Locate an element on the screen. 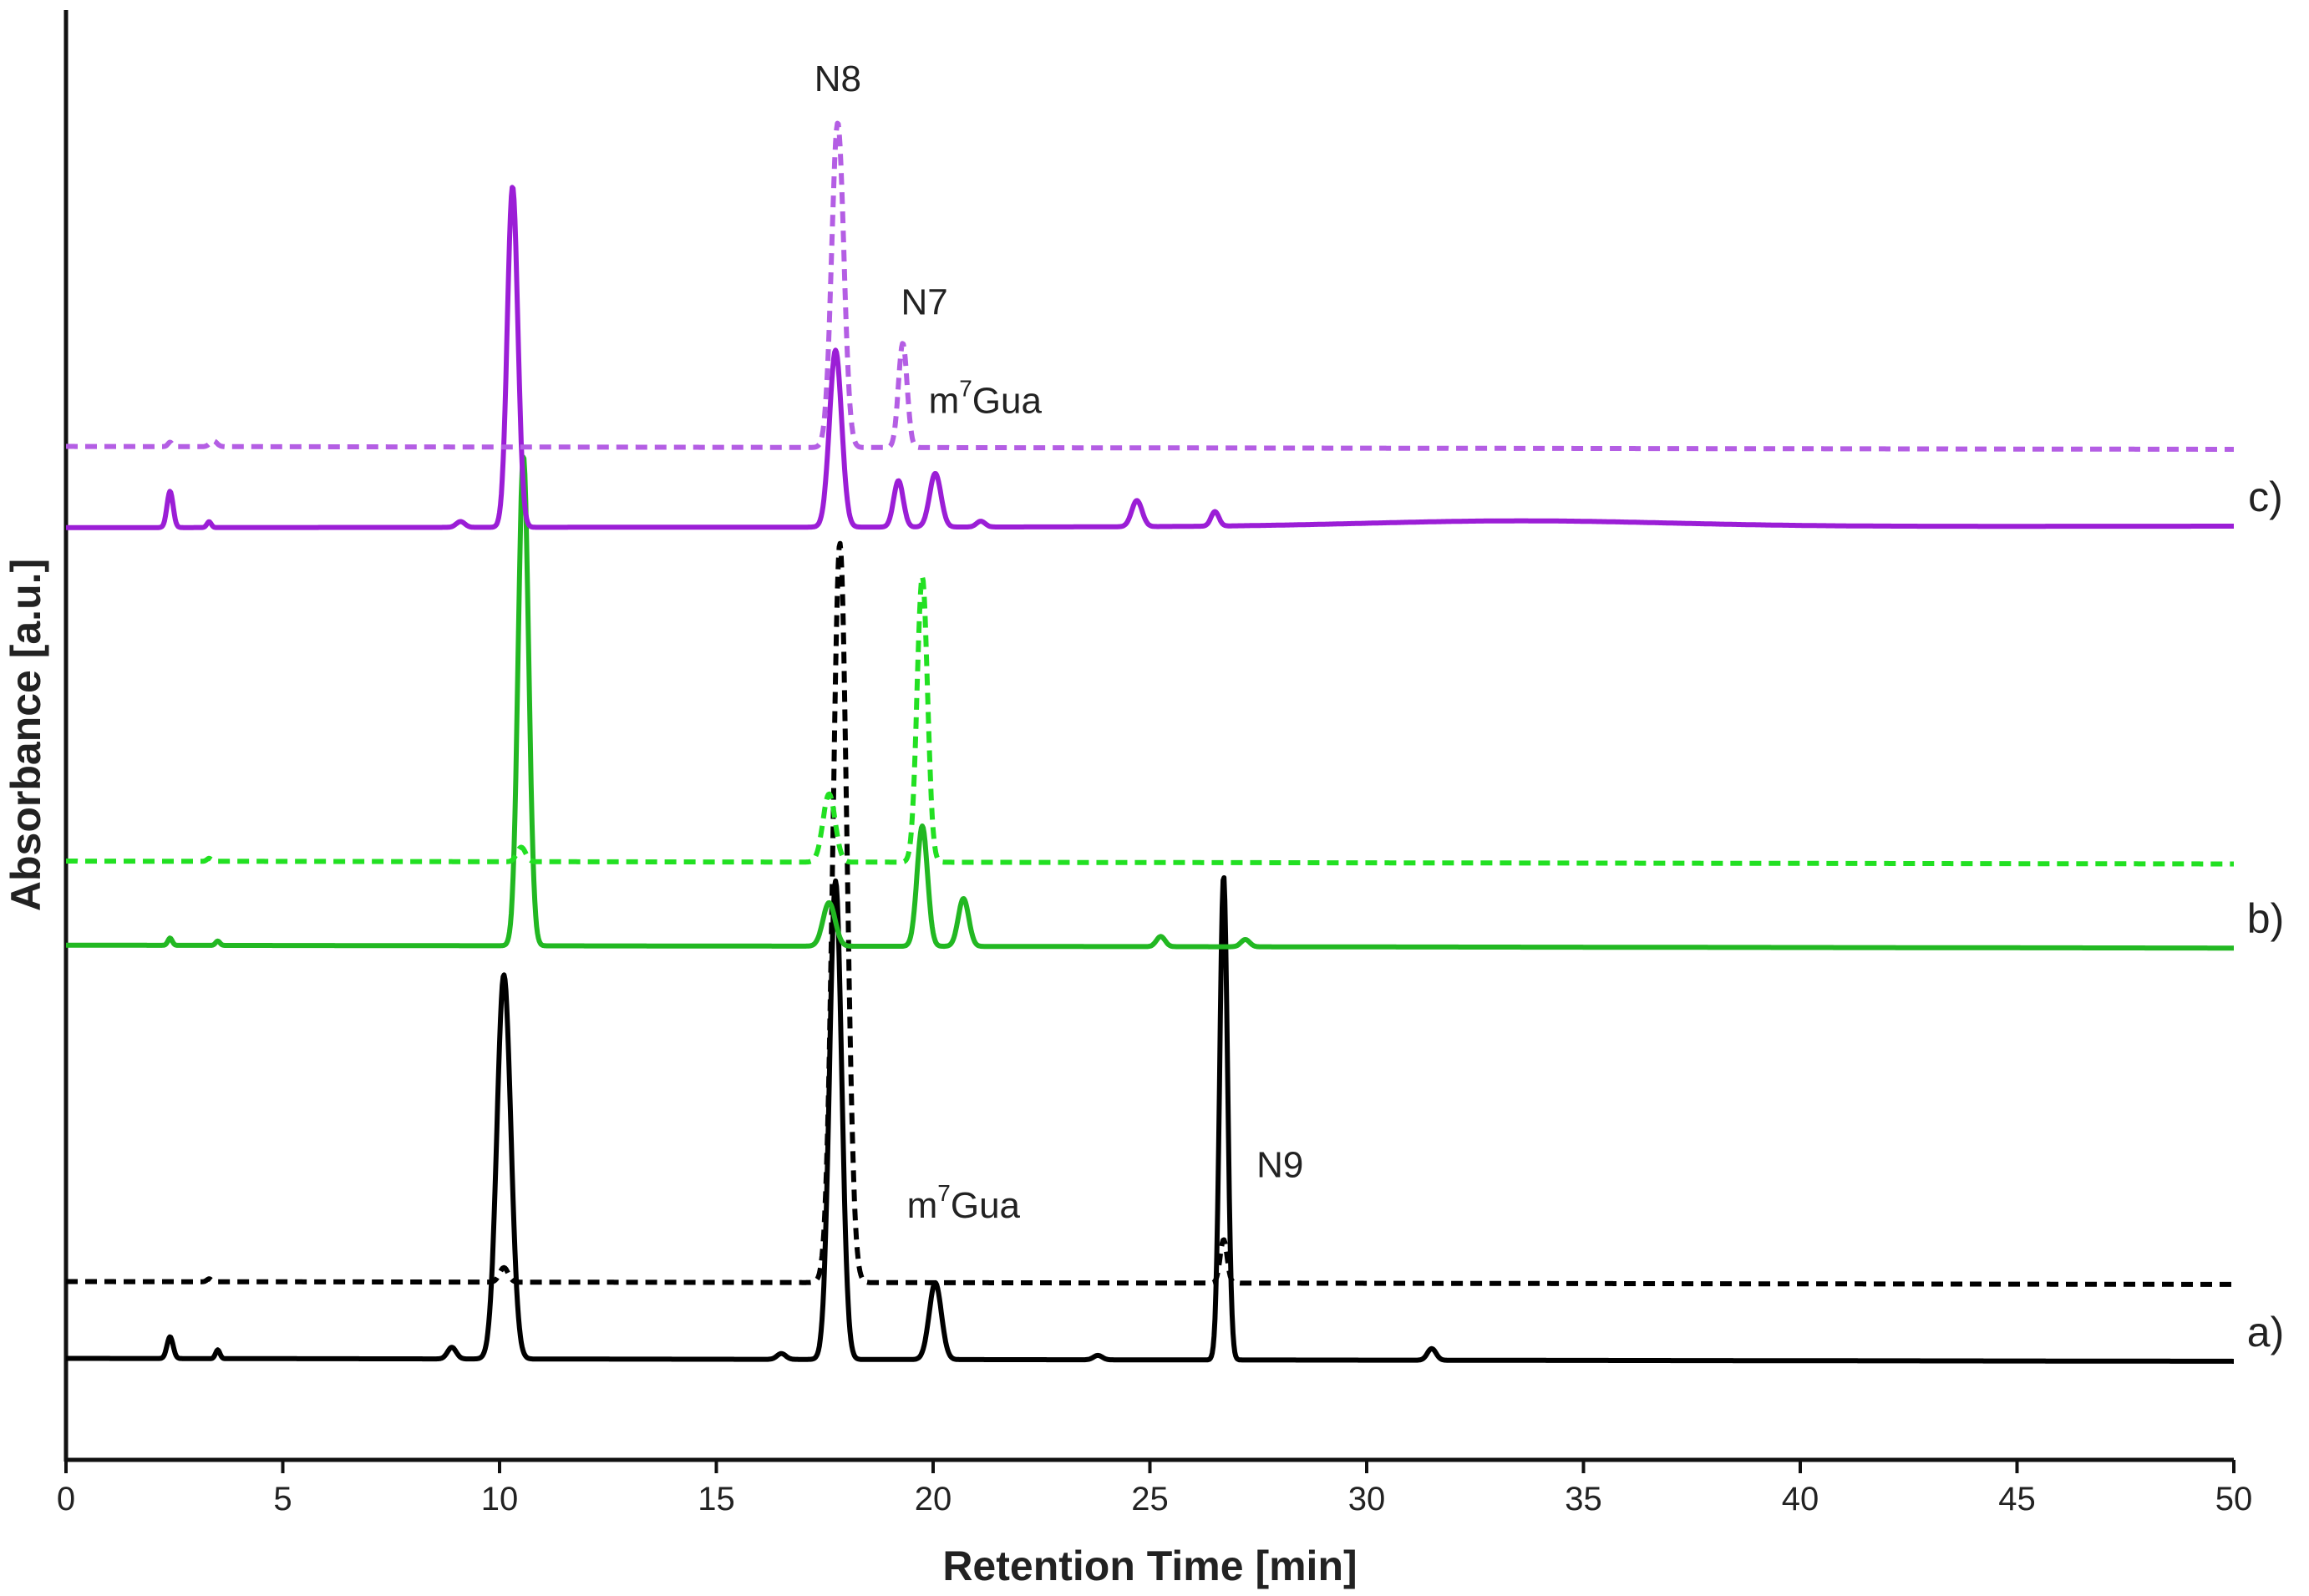 This screenshot has width=2309, height=1596. x-ticks: 0 5 10 15 20 25 30 35 40 45 50 is located at coordinates (1154, 1488).